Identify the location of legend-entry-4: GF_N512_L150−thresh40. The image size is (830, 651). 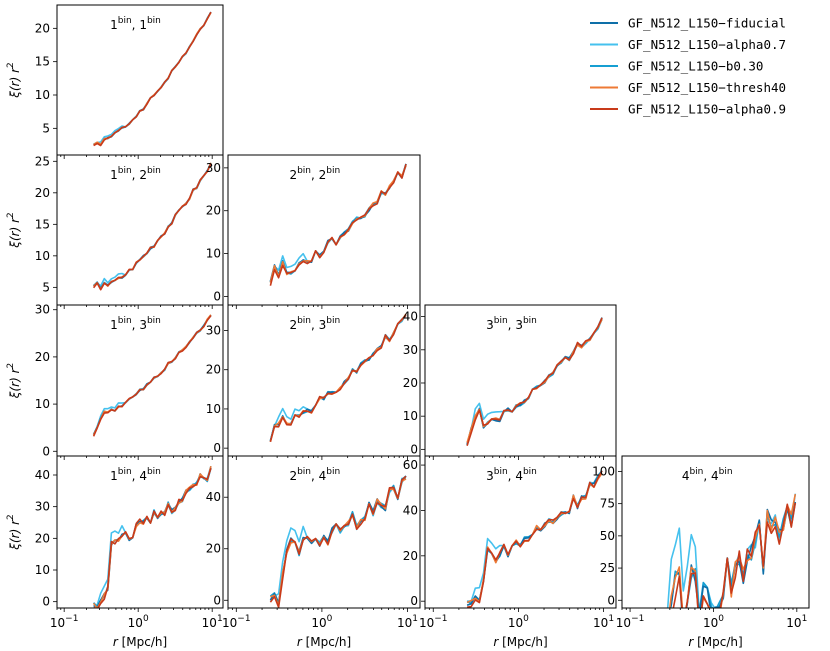
(688, 87).